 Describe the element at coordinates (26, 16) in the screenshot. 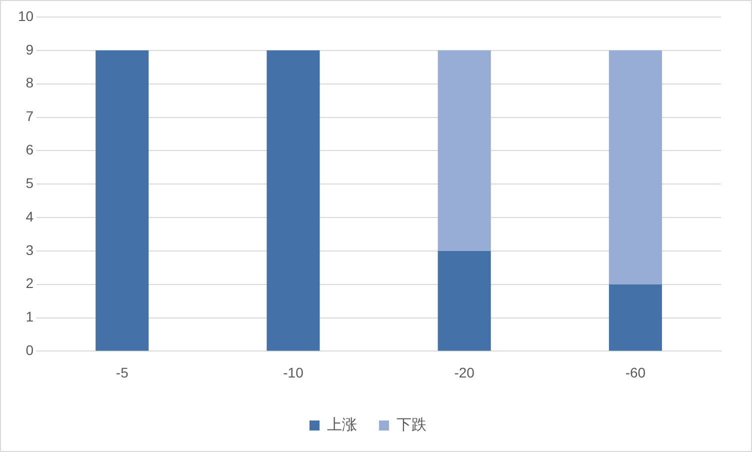

I see `y-tick-label: 10` at that location.